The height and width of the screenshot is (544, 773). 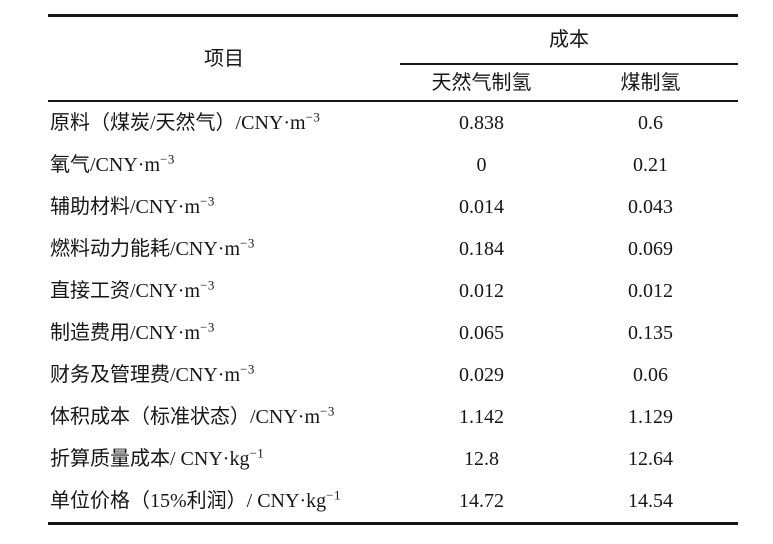 What do you see at coordinates (481, 333) in the screenshot?
I see `gas-value: 0.065` at bounding box center [481, 333].